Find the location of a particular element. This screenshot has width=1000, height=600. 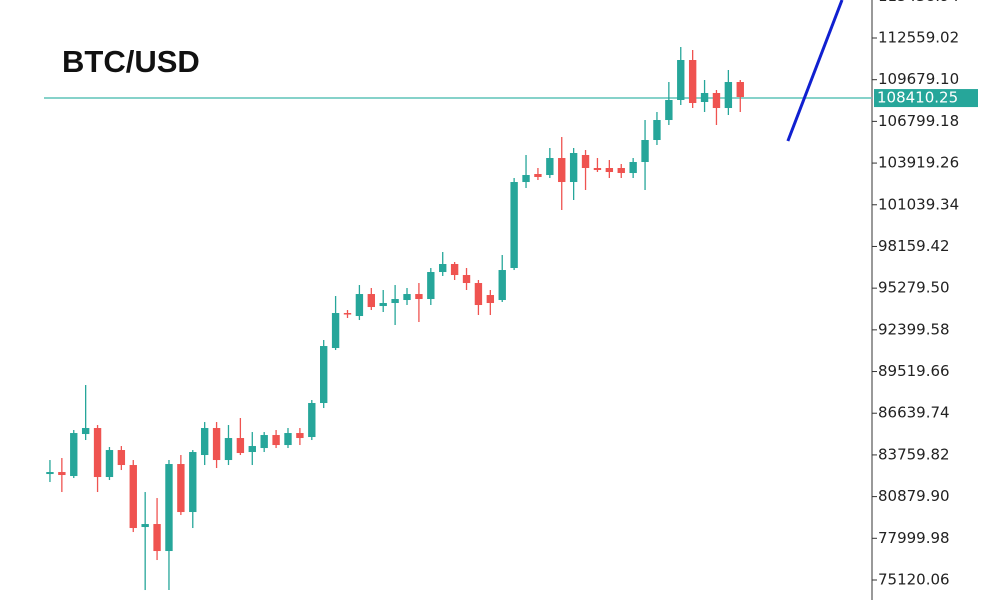

y-tick-label: 80879.90 is located at coordinates (914, 496).